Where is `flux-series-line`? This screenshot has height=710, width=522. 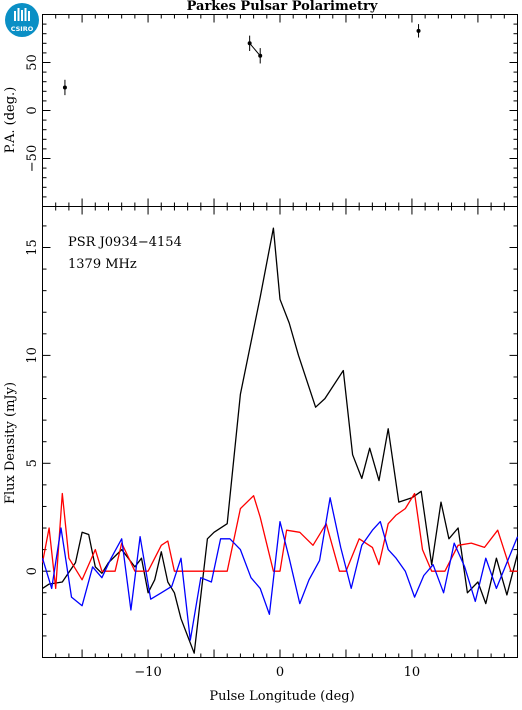
flux-series-line is located at coordinates (279, 541).